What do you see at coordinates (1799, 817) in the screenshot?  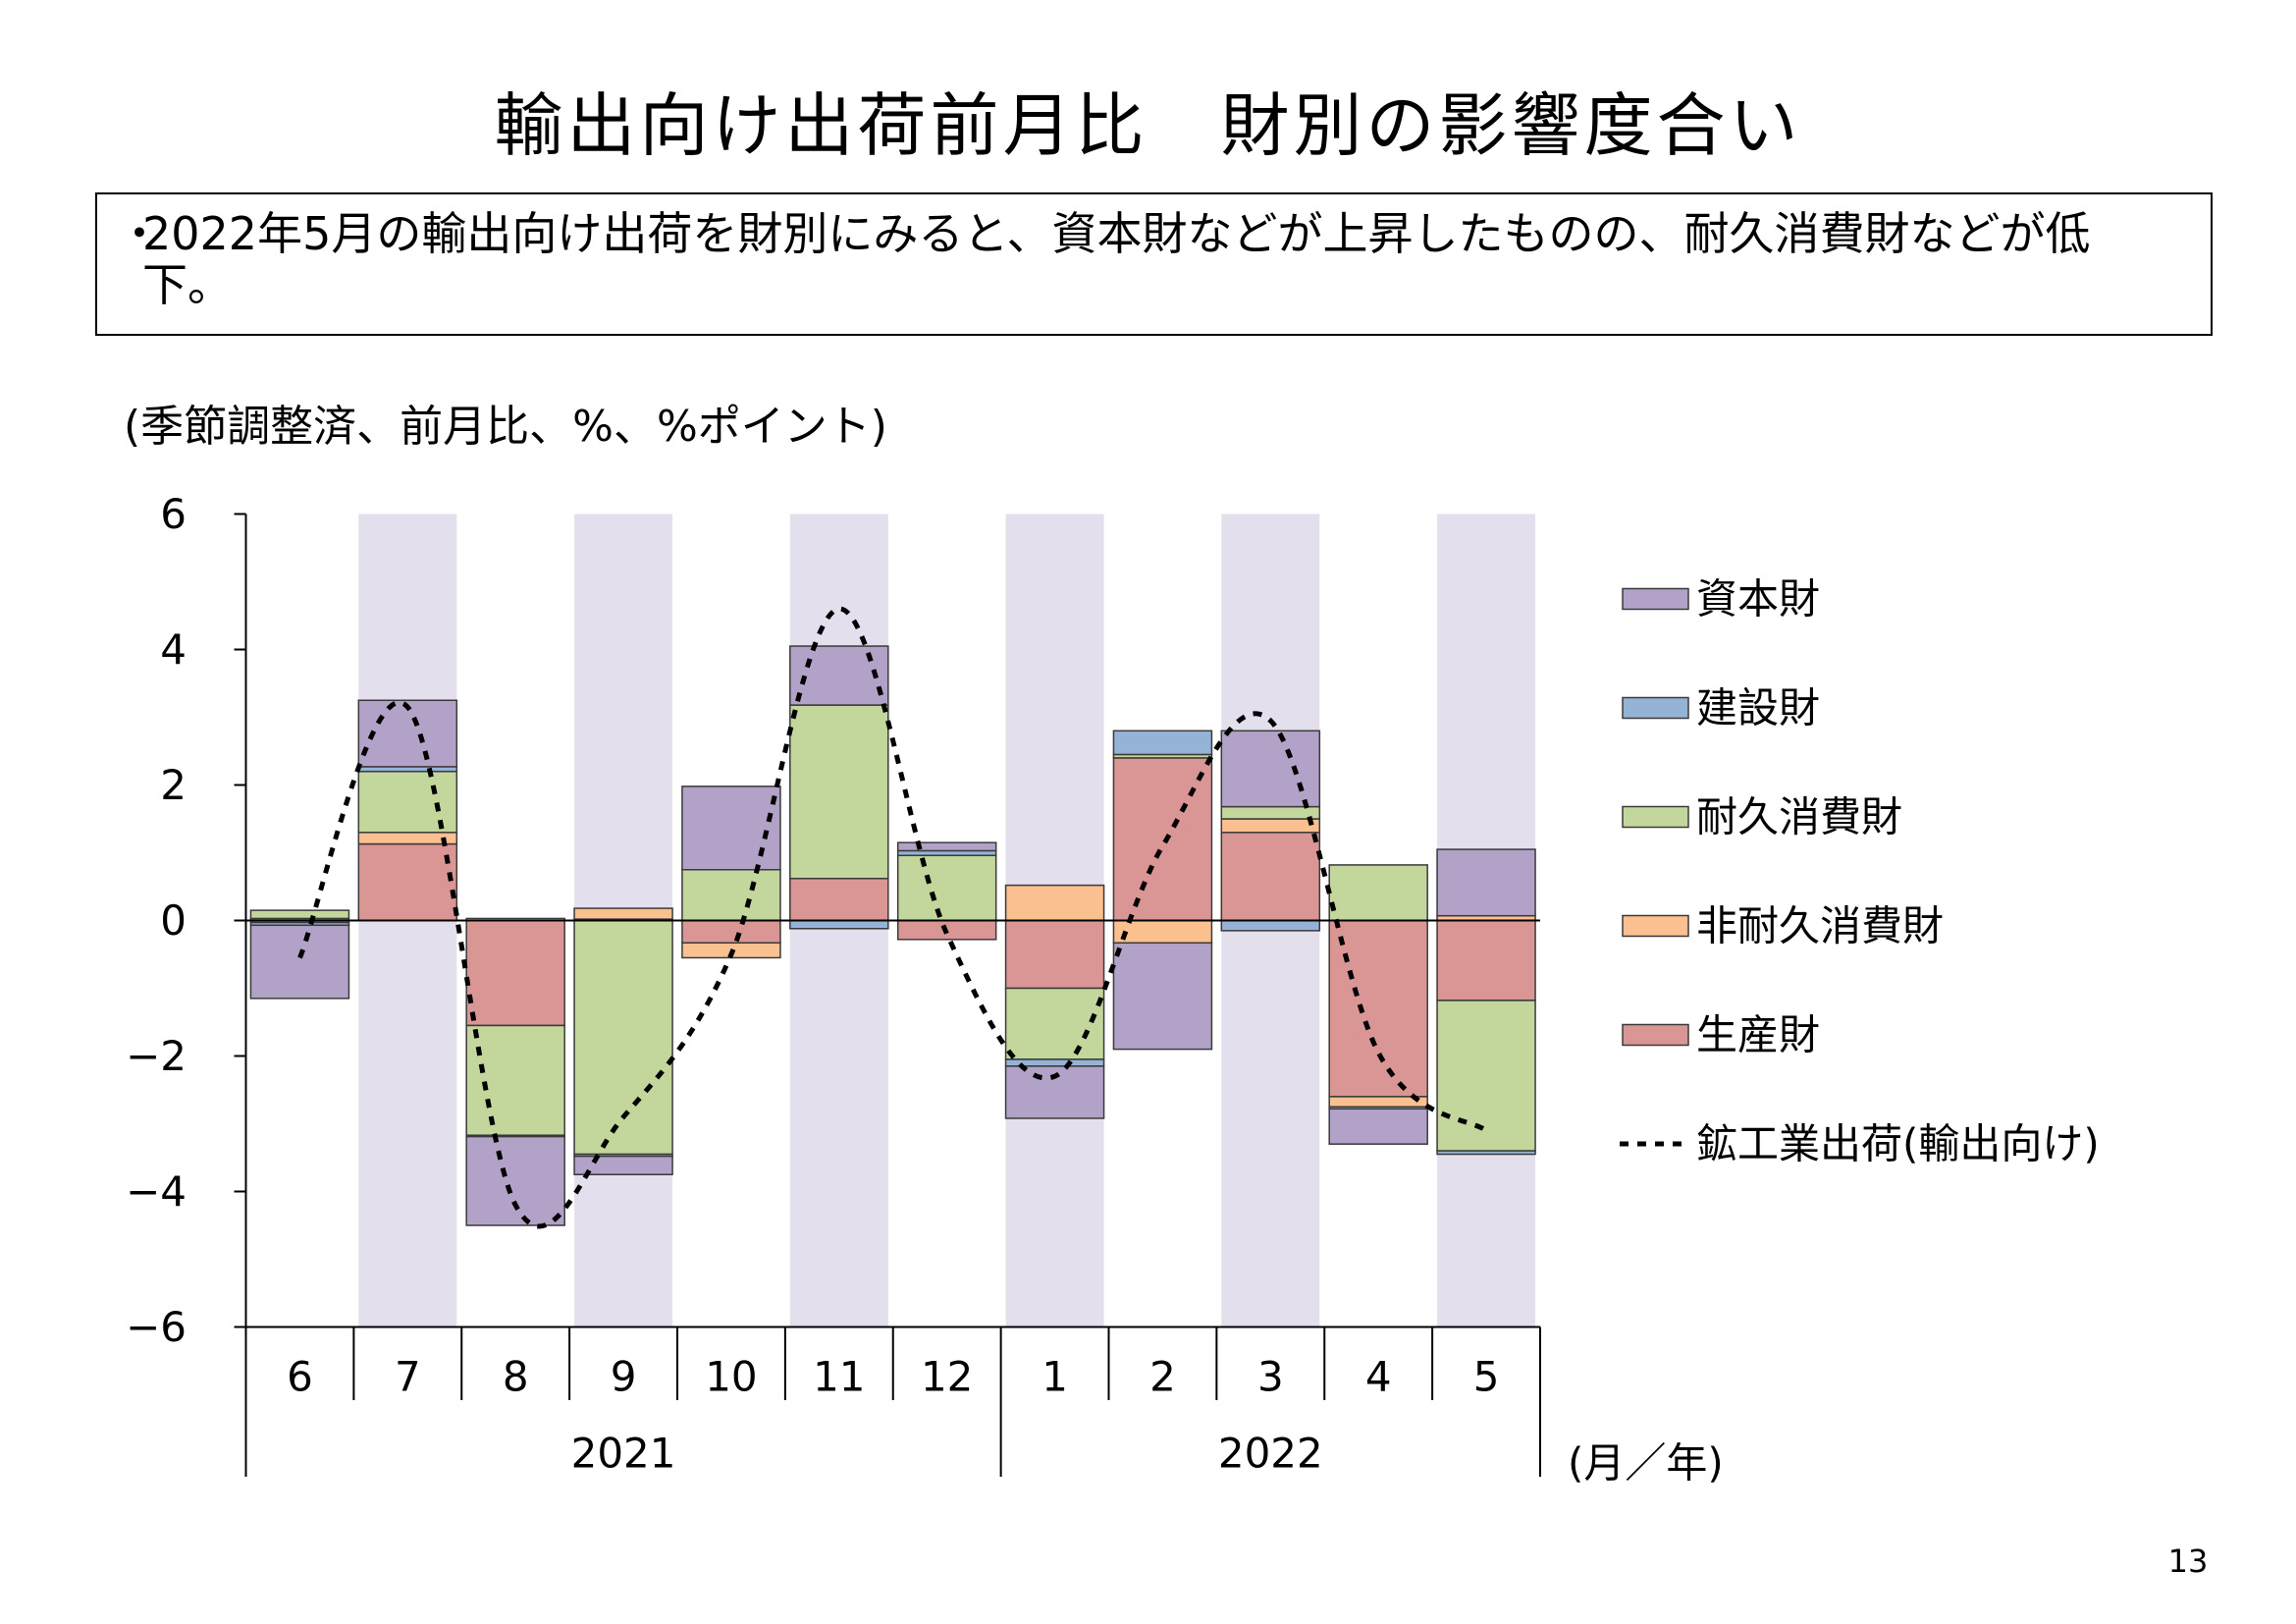 I see `legend-label: 耐久消費財` at bounding box center [1799, 817].